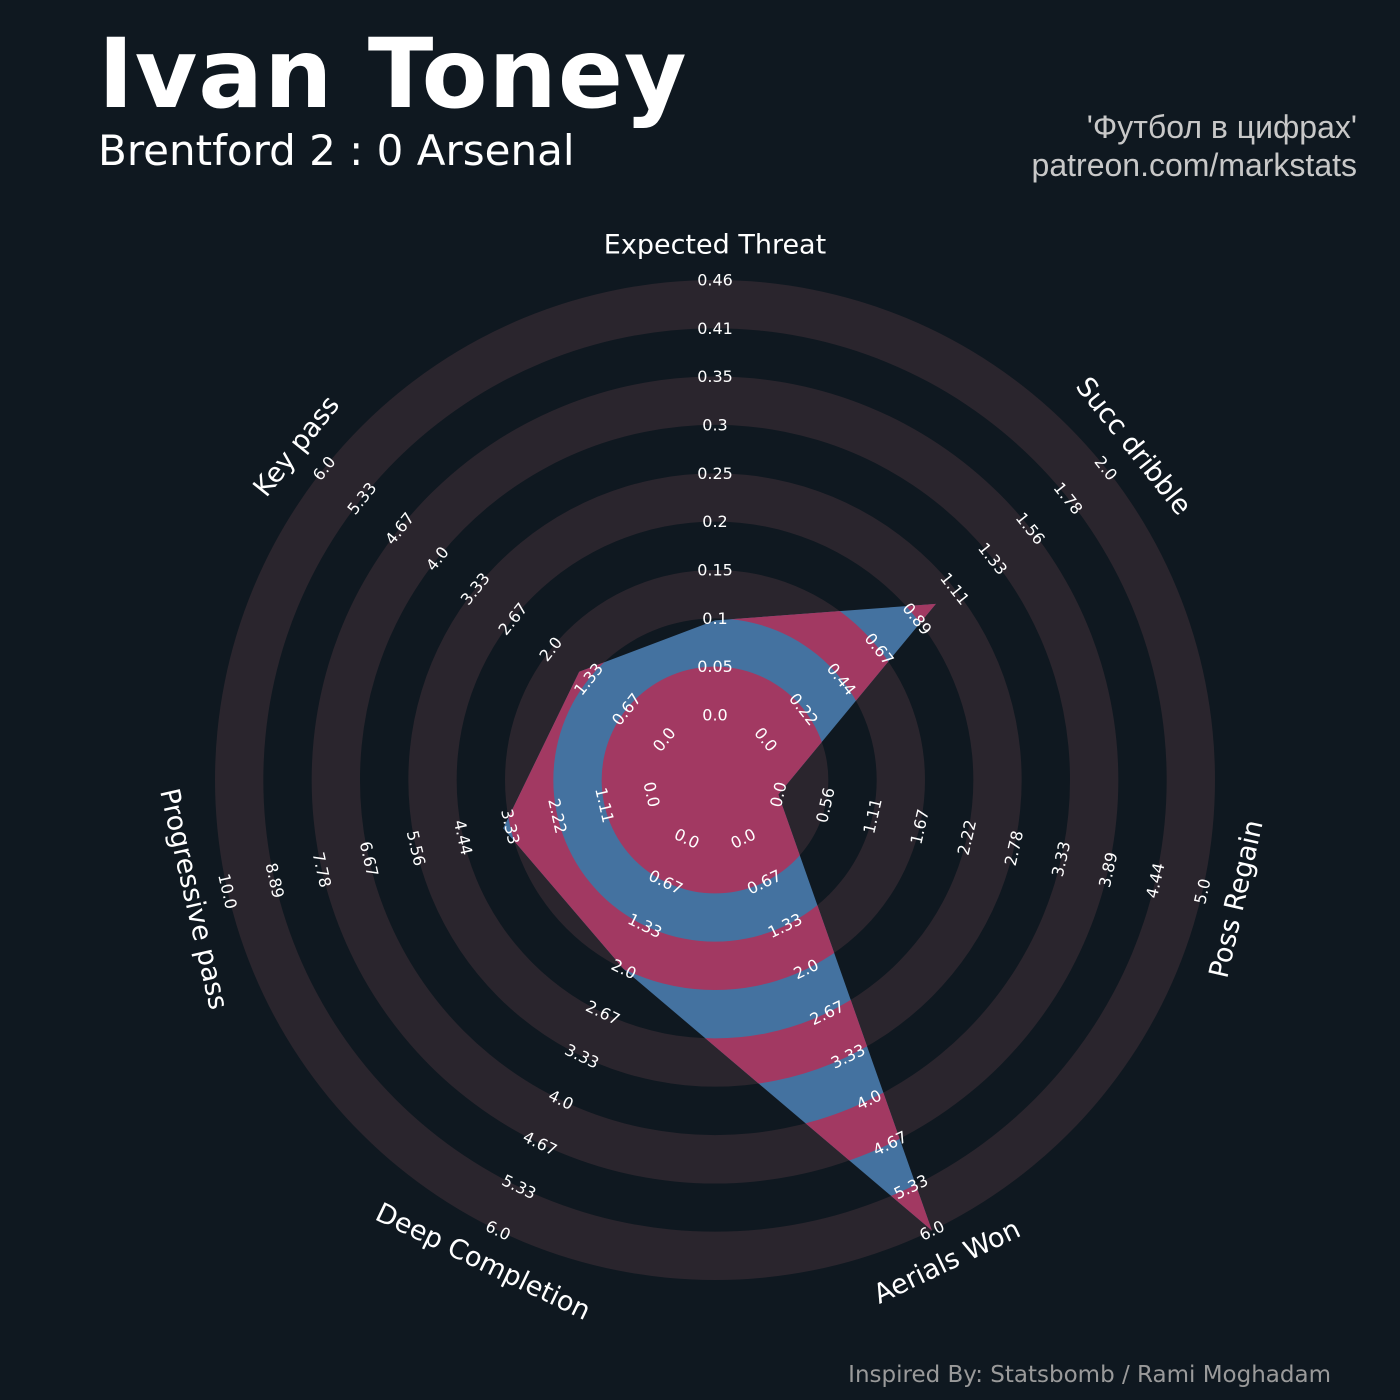  I want to click on player-polygon, so click(719, 917).